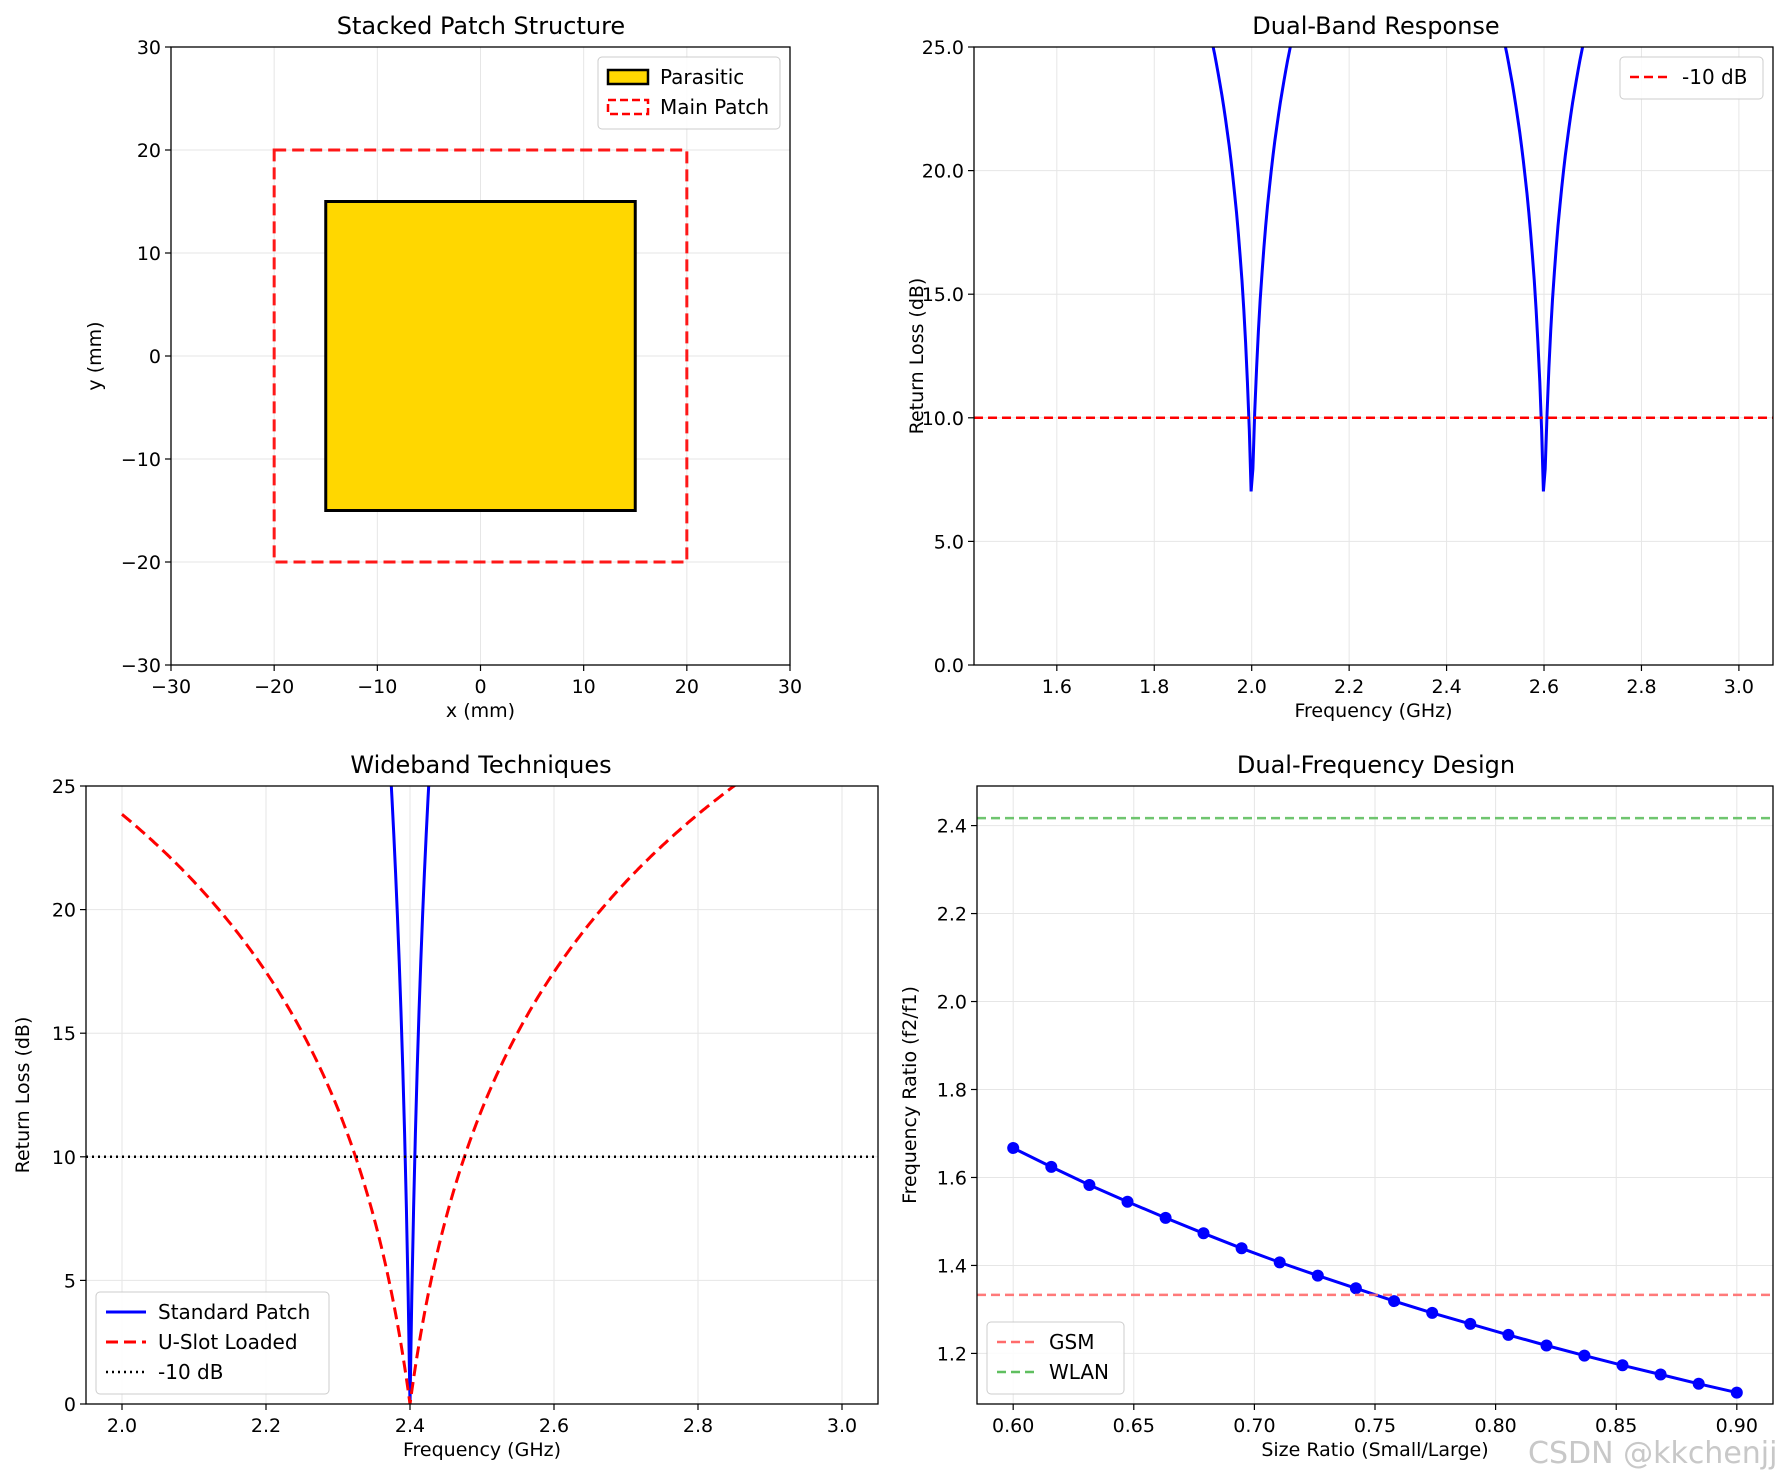 This screenshot has height=1481, width=1784. Describe the element at coordinates (171, 687) in the screenshot. I see `panel1-xtick-label: −30` at that location.